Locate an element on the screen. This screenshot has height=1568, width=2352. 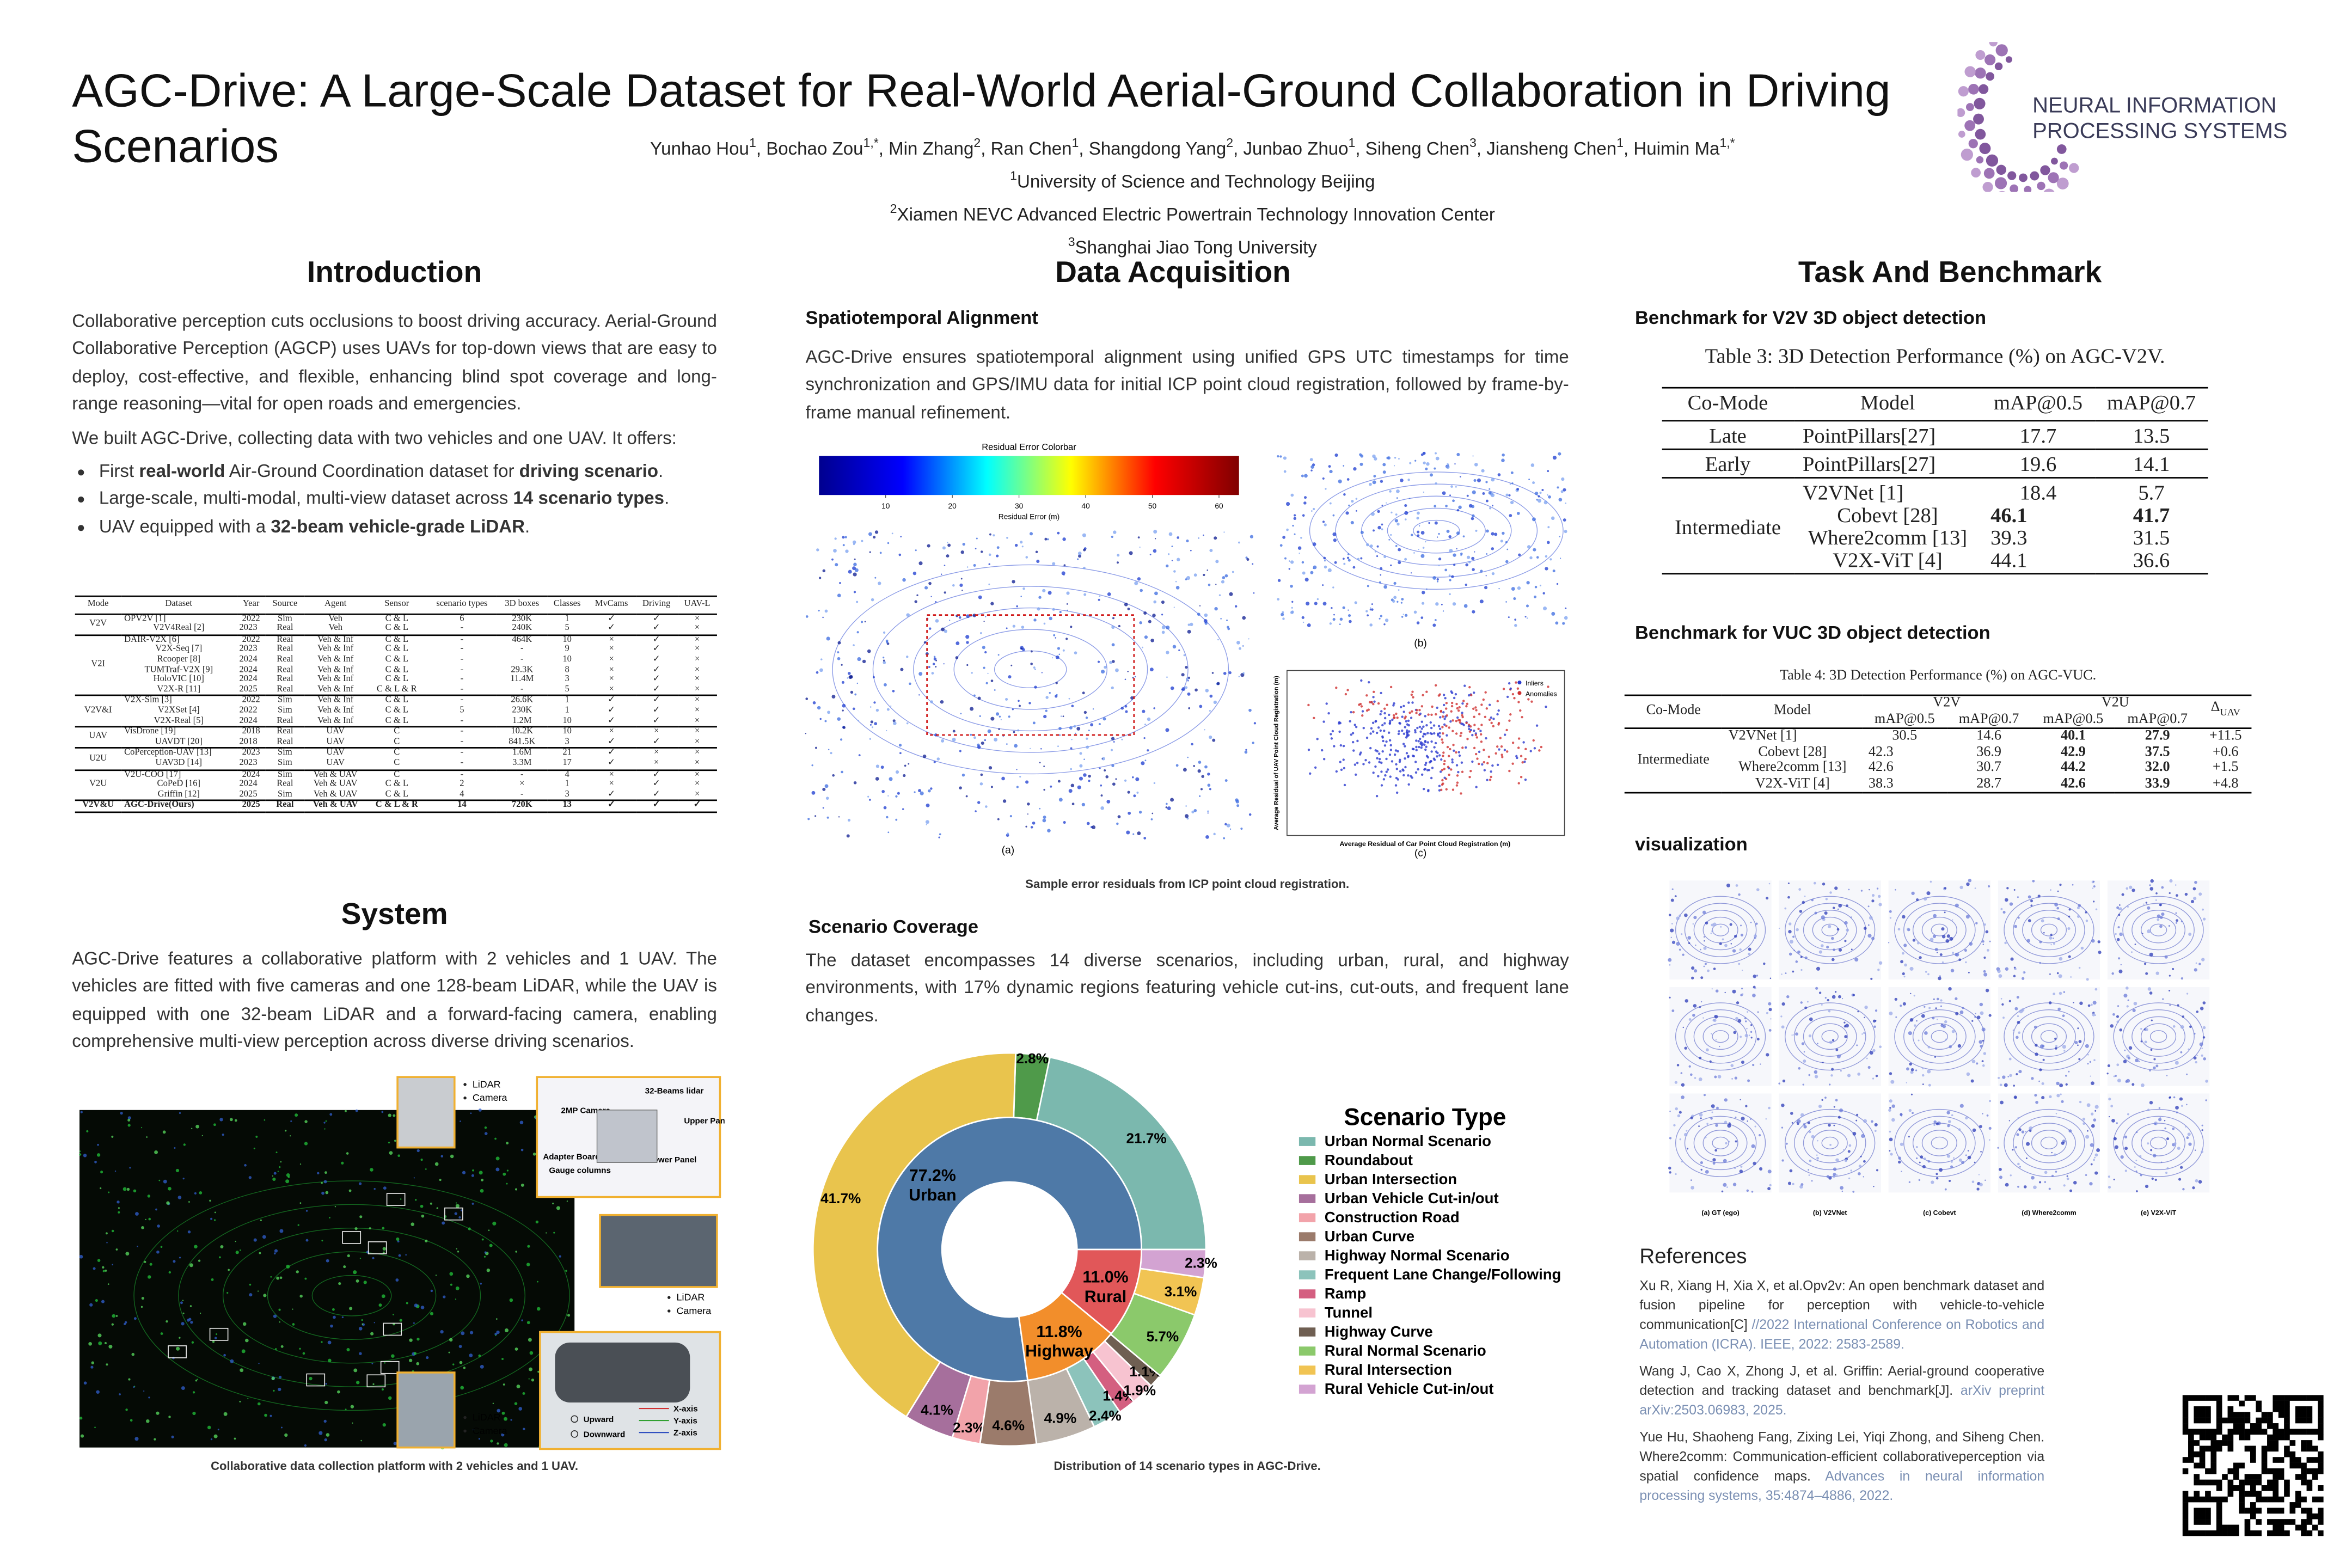
table-row: UAV VisDrone [19] 2018 Real UAV C -10.2K 10 × × × is located at coordinates (396, 737).